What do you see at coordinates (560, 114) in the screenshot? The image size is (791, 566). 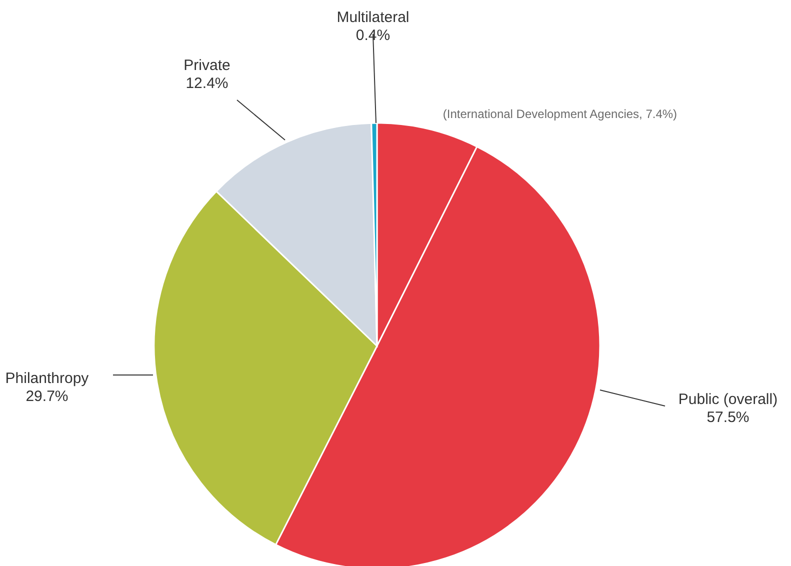 I see `slice-label: (International Development Agencies, 7.4%)` at bounding box center [560, 114].